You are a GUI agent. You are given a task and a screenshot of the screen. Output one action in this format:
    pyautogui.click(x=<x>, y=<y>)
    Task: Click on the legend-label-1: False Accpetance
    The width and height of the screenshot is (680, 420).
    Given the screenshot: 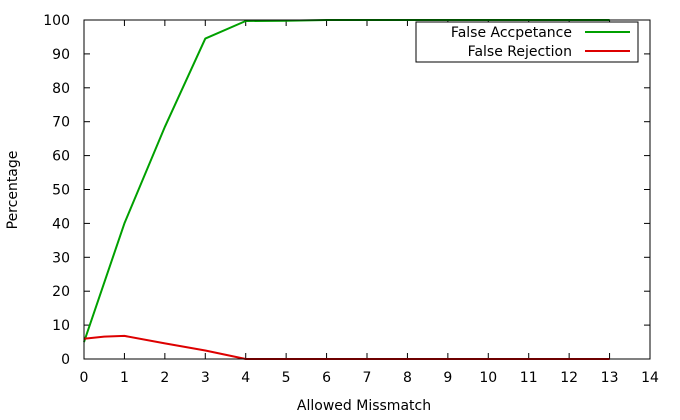 What is the action you would take?
    pyautogui.click(x=511, y=33)
    